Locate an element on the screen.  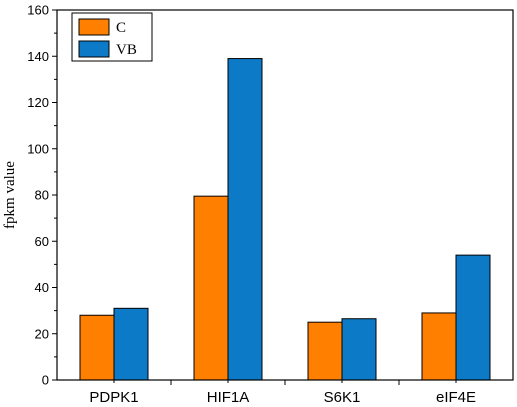
y-tick-label: 40 is located at coordinates (42, 287).